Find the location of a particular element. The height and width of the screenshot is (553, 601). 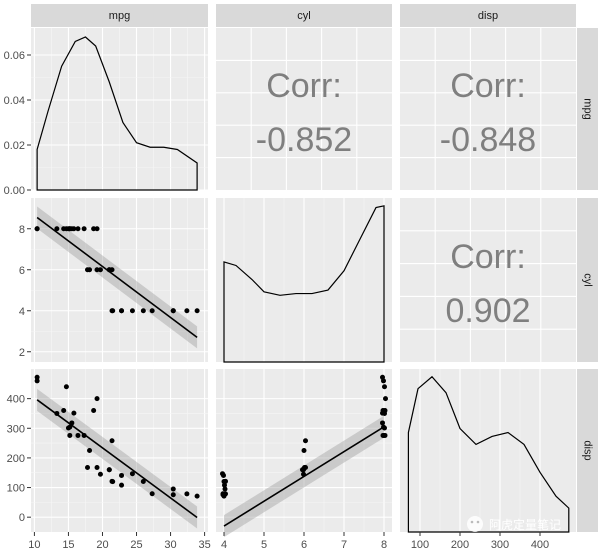

x-axis-disp-tick-label: 400 is located at coordinates (540, 545).